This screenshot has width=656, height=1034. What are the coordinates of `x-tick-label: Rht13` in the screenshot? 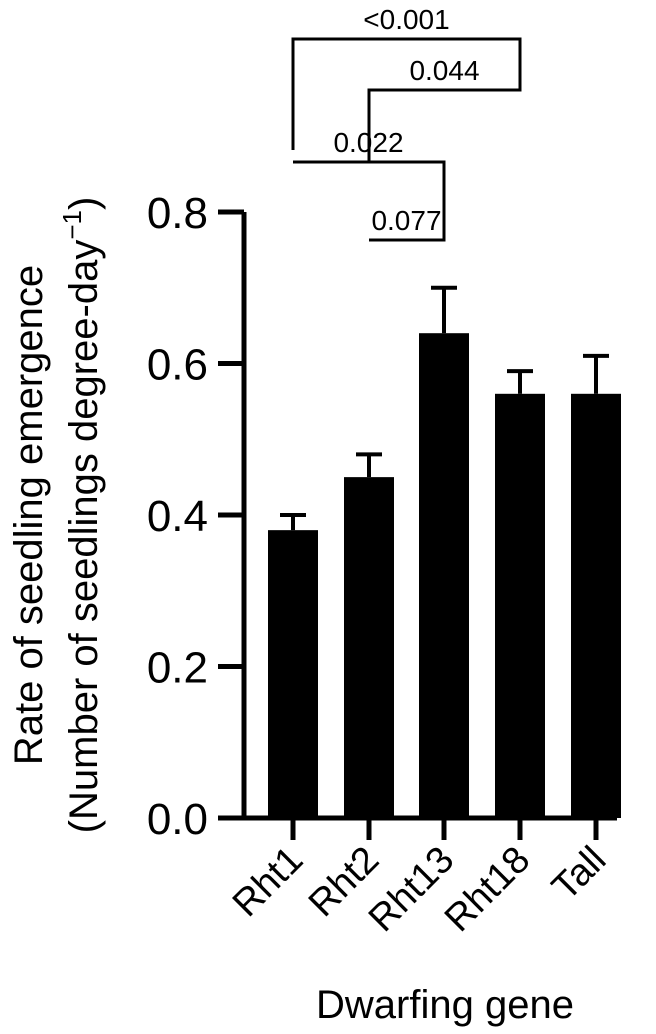 It's located at (411, 889).